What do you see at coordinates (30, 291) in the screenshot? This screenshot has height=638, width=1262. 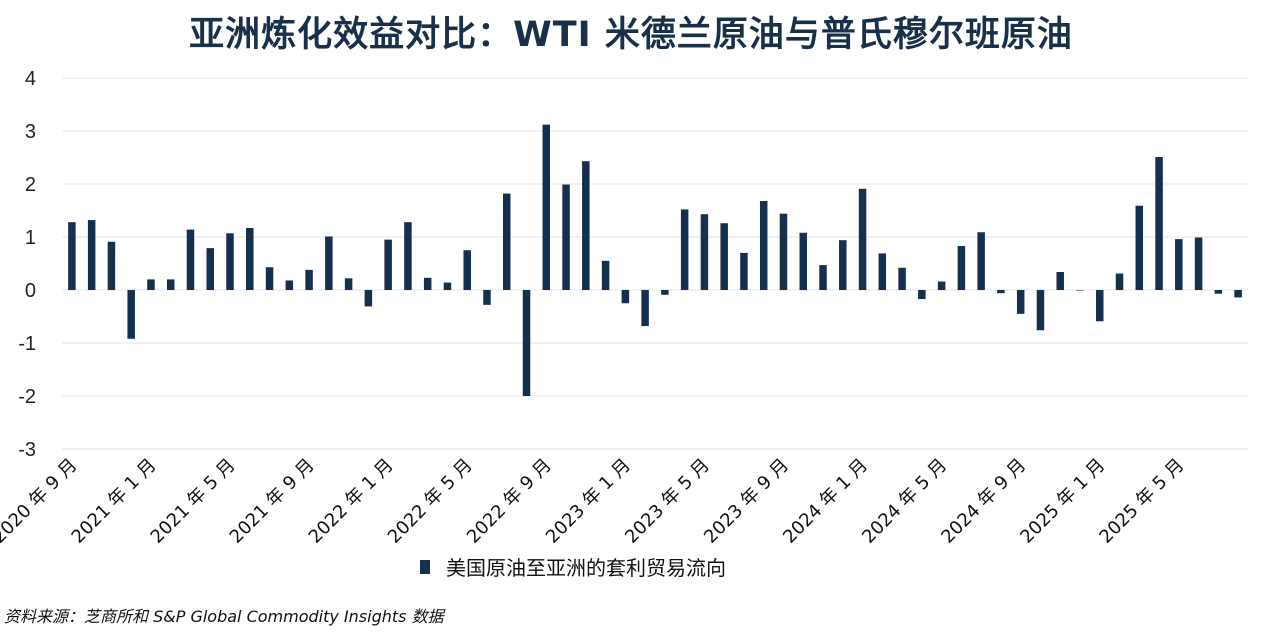 I see `y-tick-label: 0` at bounding box center [30, 291].